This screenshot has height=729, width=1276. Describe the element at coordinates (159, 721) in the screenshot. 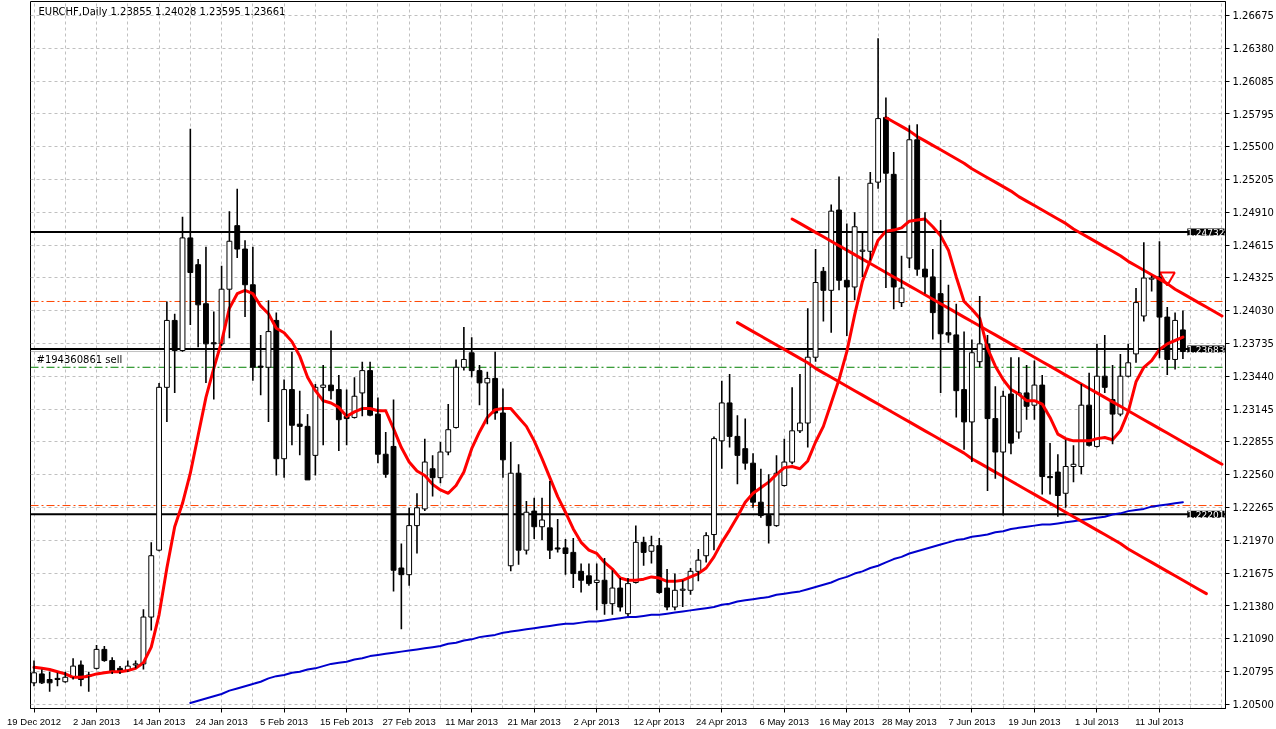

I see `x-tick-label: 14 Jan 2013` at that location.